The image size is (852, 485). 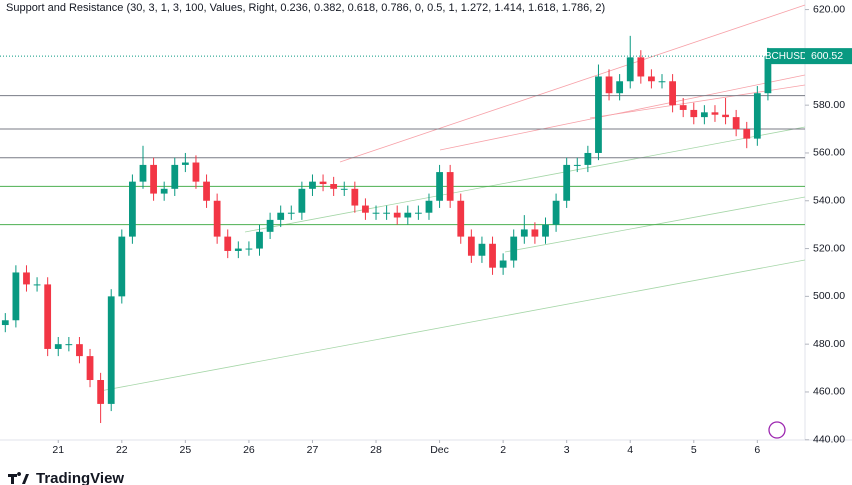 I want to click on y-tick-label: 620.00, so click(x=829, y=9).